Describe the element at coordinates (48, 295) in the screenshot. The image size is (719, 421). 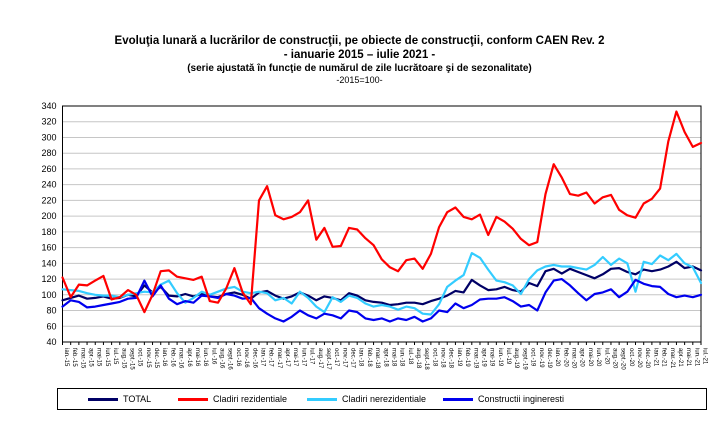
I see `y-axis-tick-label: 100` at that location.